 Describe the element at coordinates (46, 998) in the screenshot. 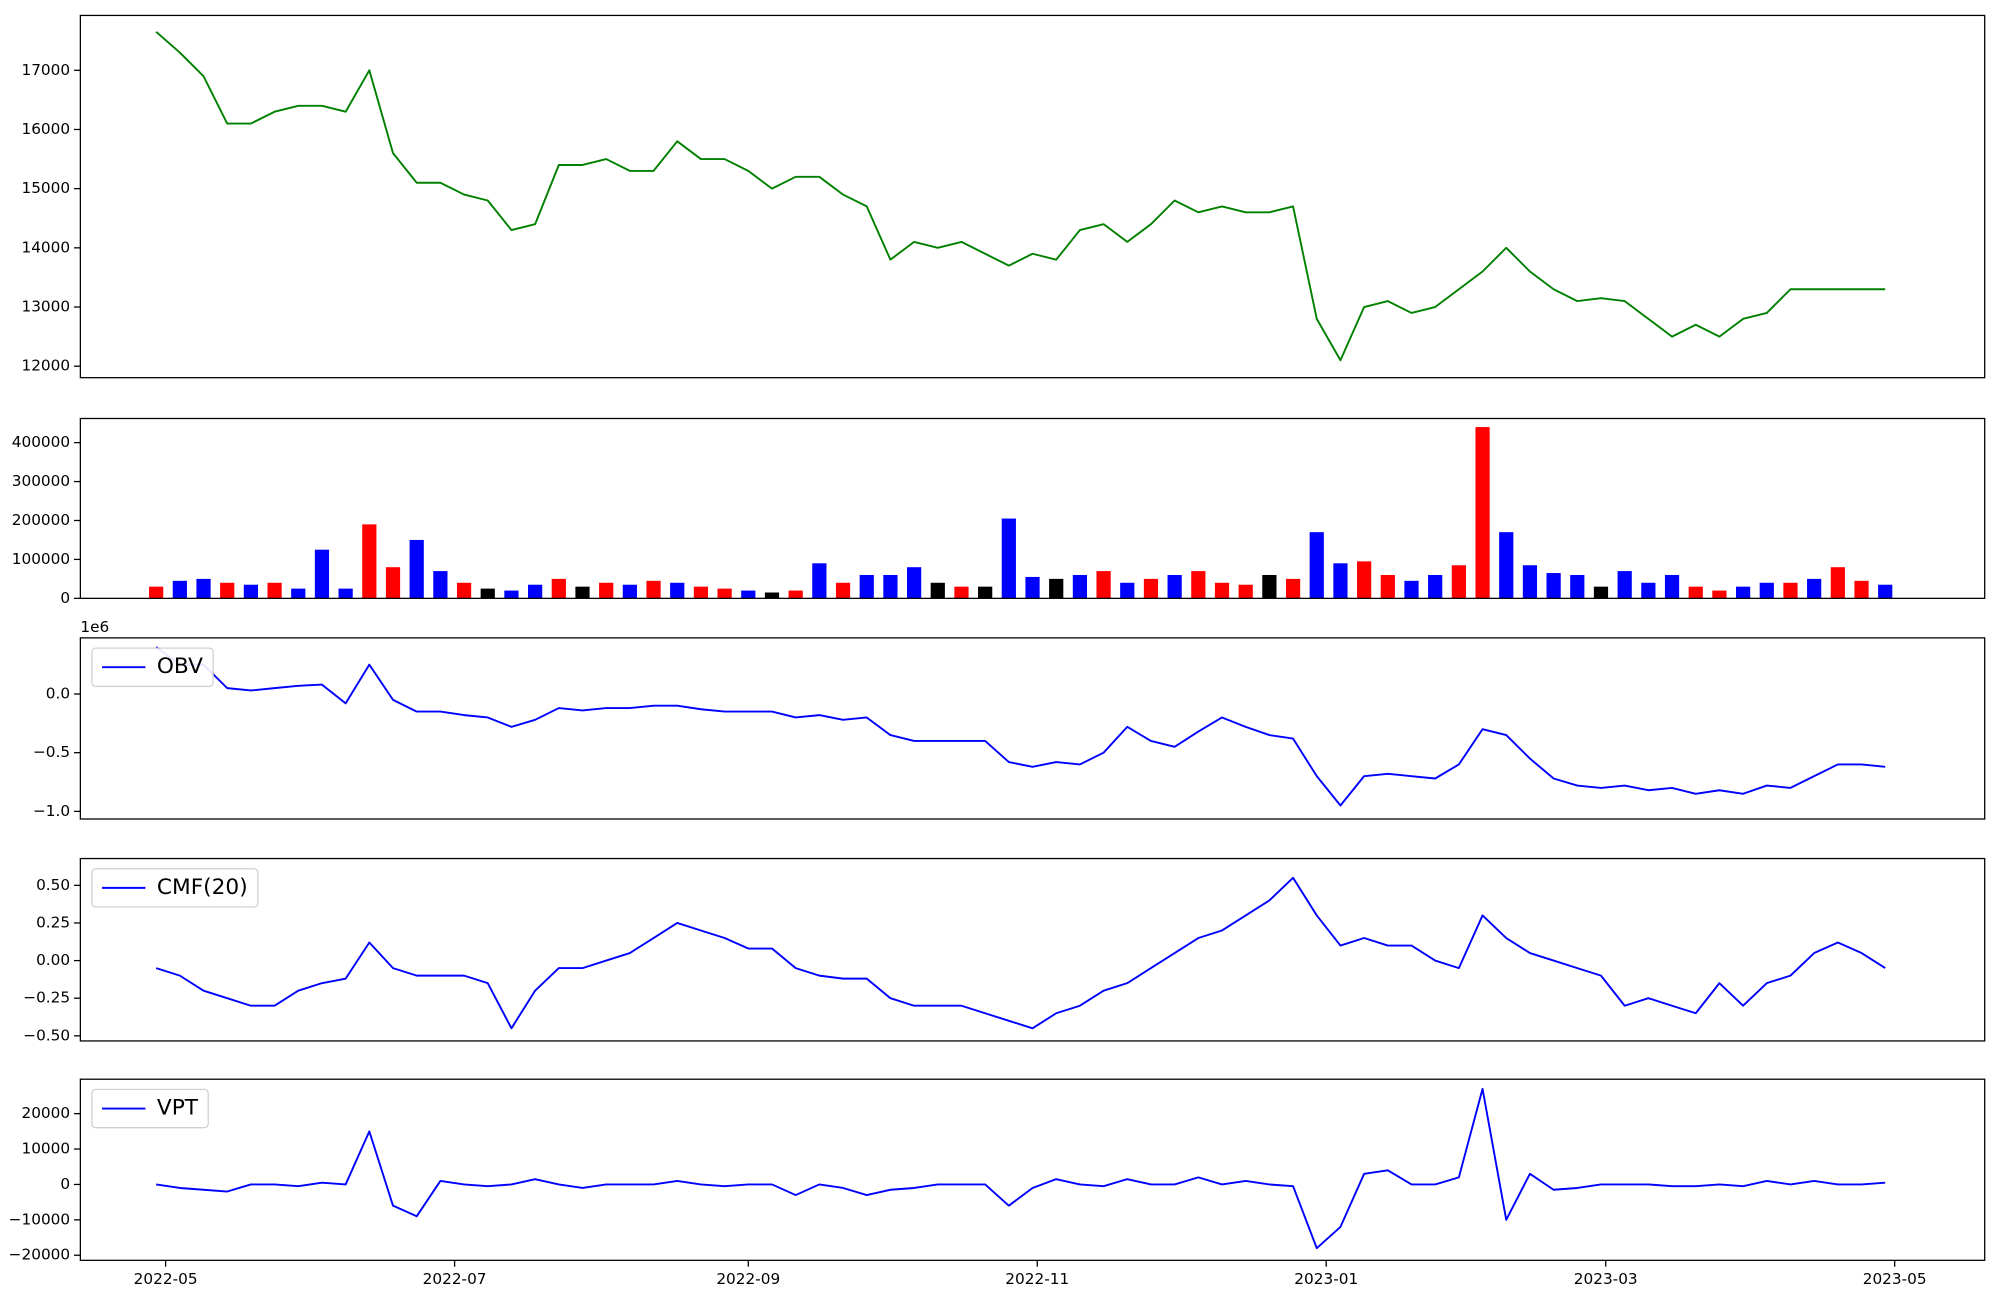

I see `y-tick-label: −0.25` at that location.